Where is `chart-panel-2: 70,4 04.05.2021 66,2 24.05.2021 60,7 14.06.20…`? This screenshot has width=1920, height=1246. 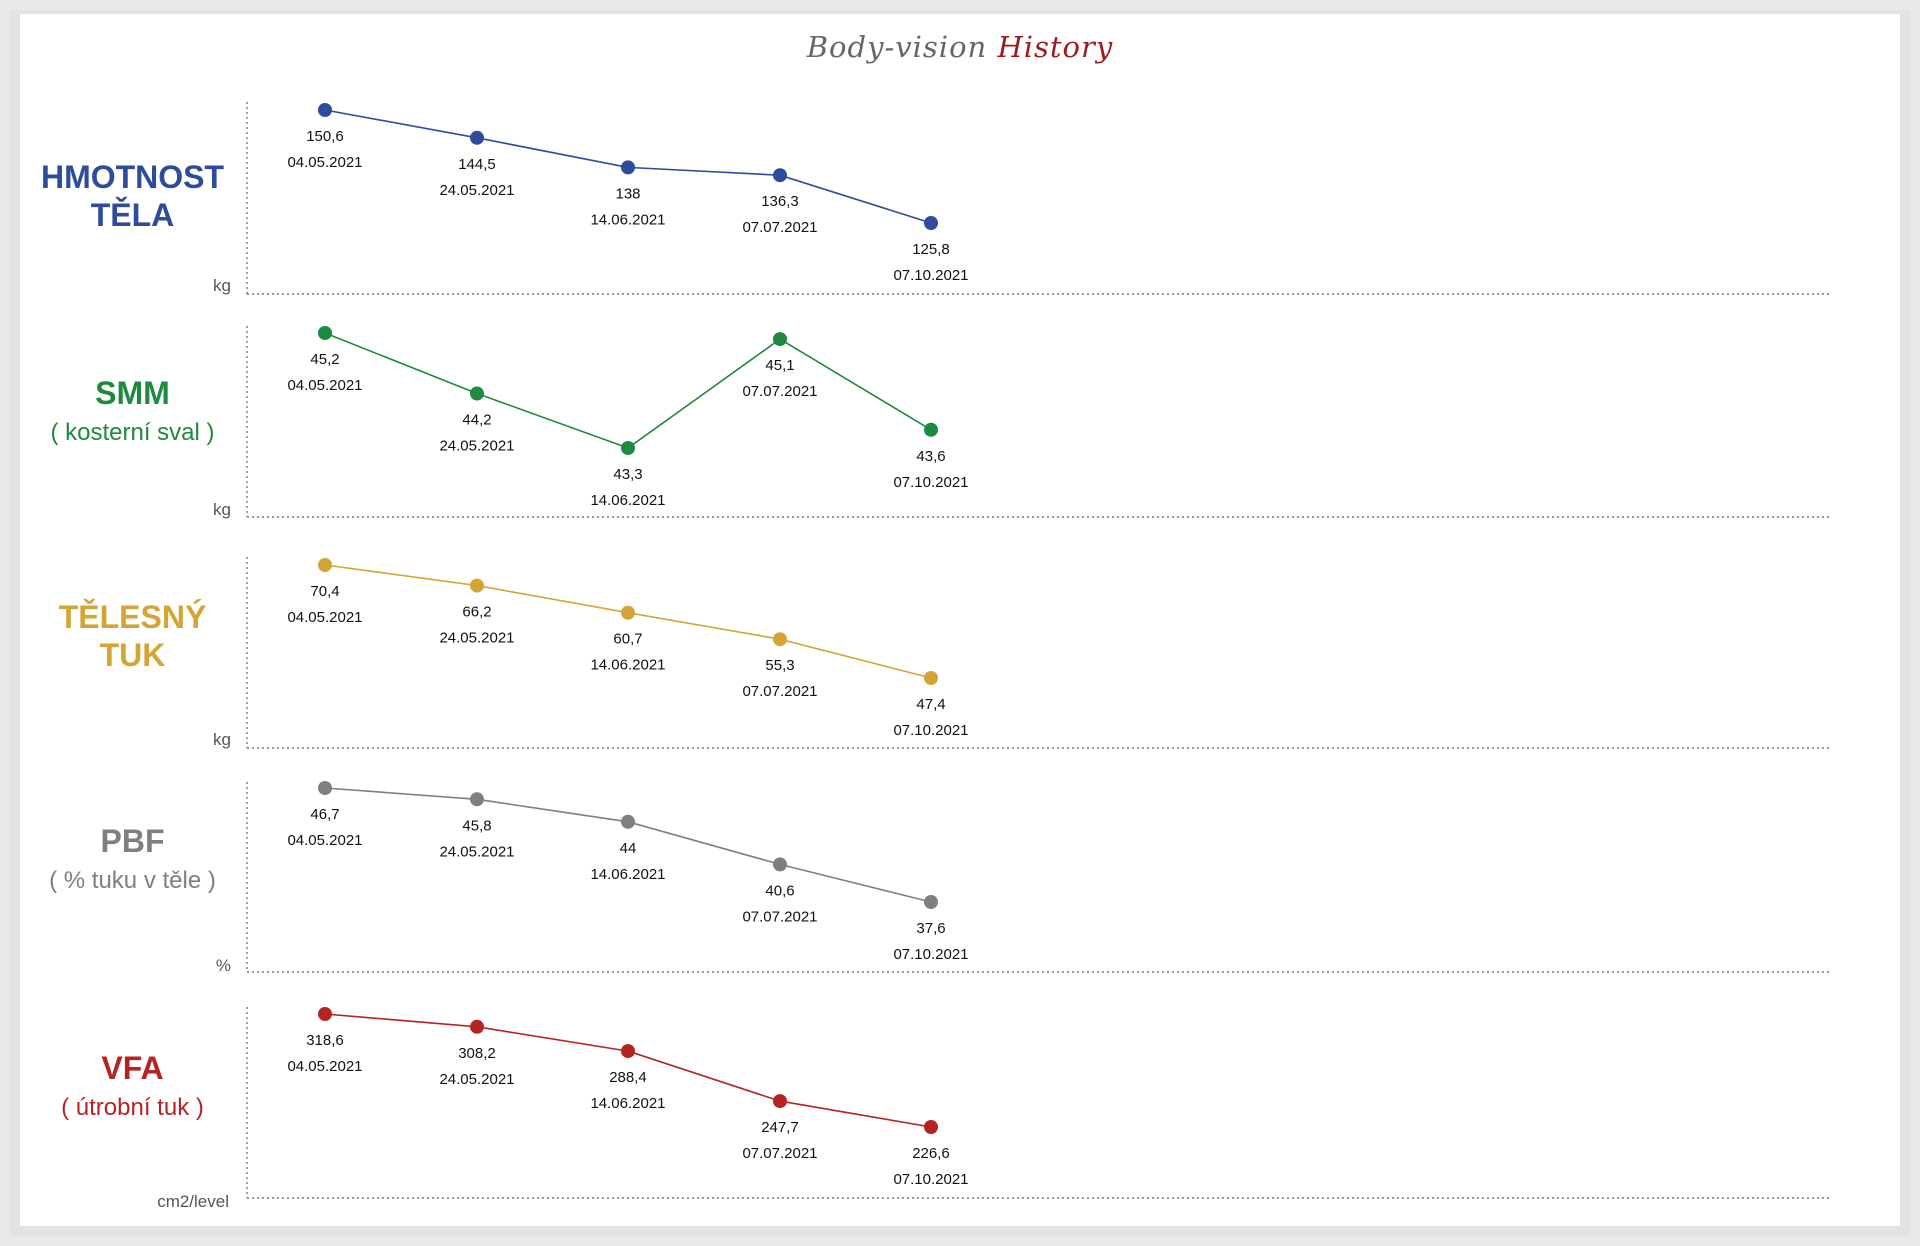
chart-panel-2: 70,4 04.05.2021 66,2 24.05.2021 60,7 14.06.20… is located at coordinates (1038, 653).